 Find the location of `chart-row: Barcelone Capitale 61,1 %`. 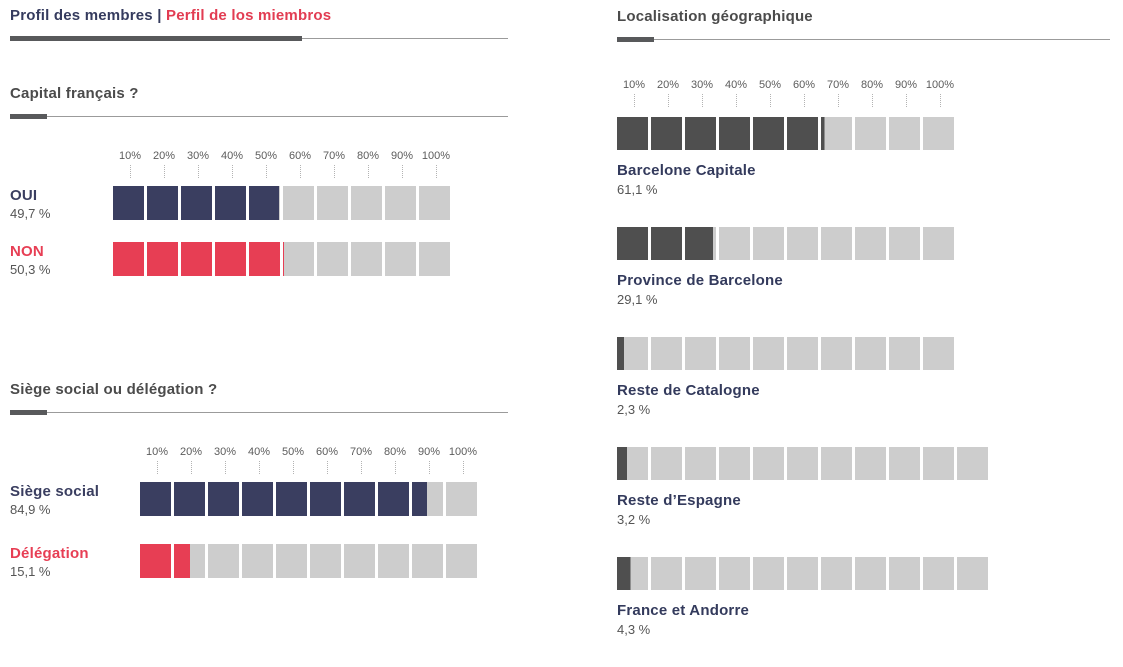

chart-row: Barcelone Capitale 61,1 % is located at coordinates (863, 157).